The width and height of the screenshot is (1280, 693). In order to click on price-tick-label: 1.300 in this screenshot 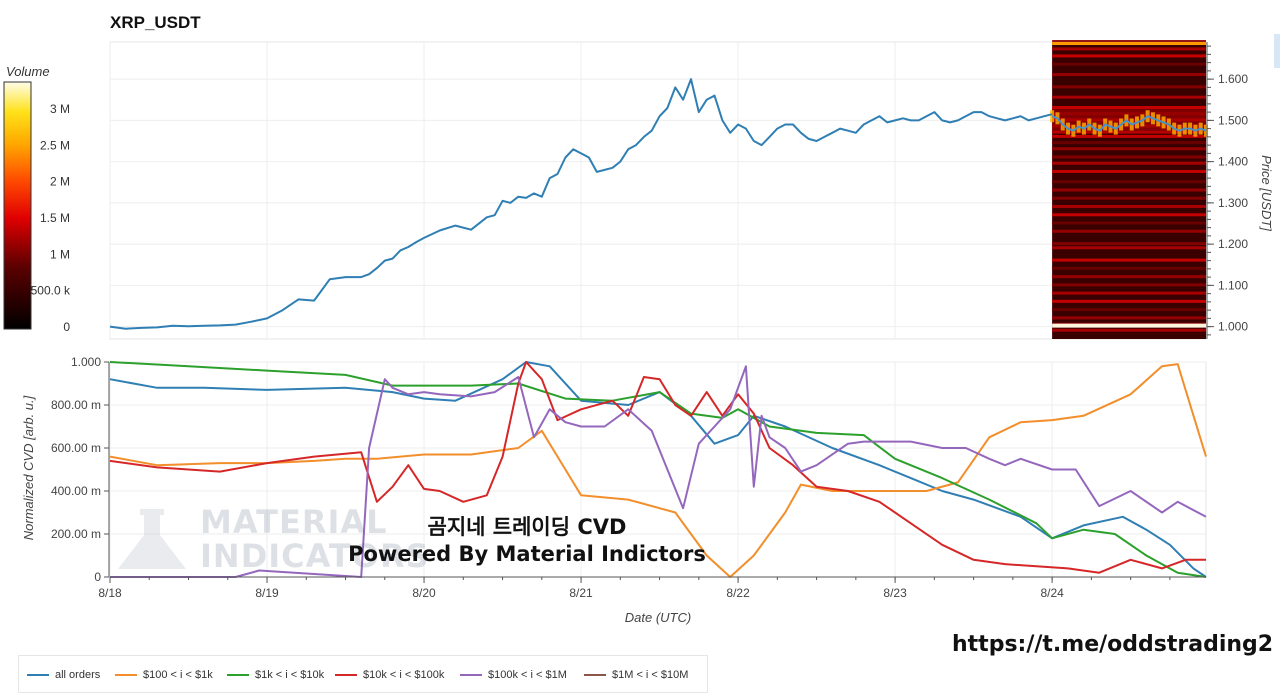, I will do `click(1233, 203)`.